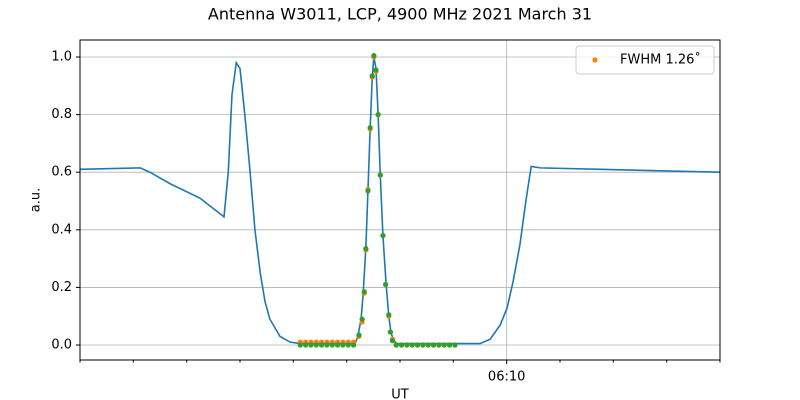  What do you see at coordinates (61, 114) in the screenshot?
I see `y-tick-label: 0.8` at bounding box center [61, 114].